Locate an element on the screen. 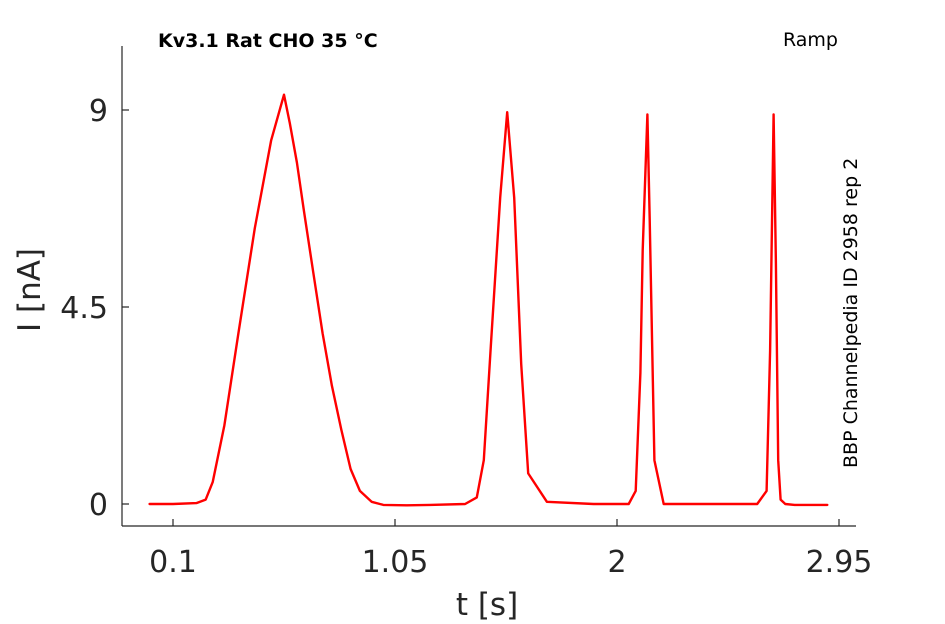 The height and width of the screenshot is (624, 945). y-tick-label: 0 is located at coordinates (98, 505).